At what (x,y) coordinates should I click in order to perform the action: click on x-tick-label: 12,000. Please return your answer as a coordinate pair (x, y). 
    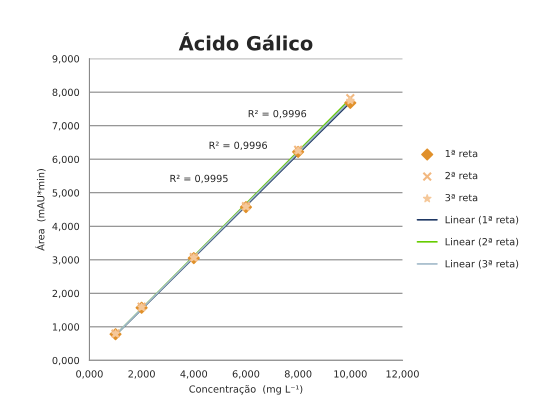
    Looking at the image, I should click on (402, 374).